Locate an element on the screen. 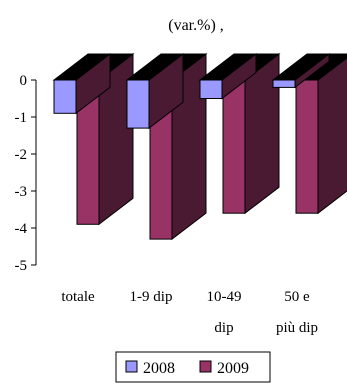 The height and width of the screenshot is (385, 347). y-tick-label: -3 is located at coordinates (21, 192).